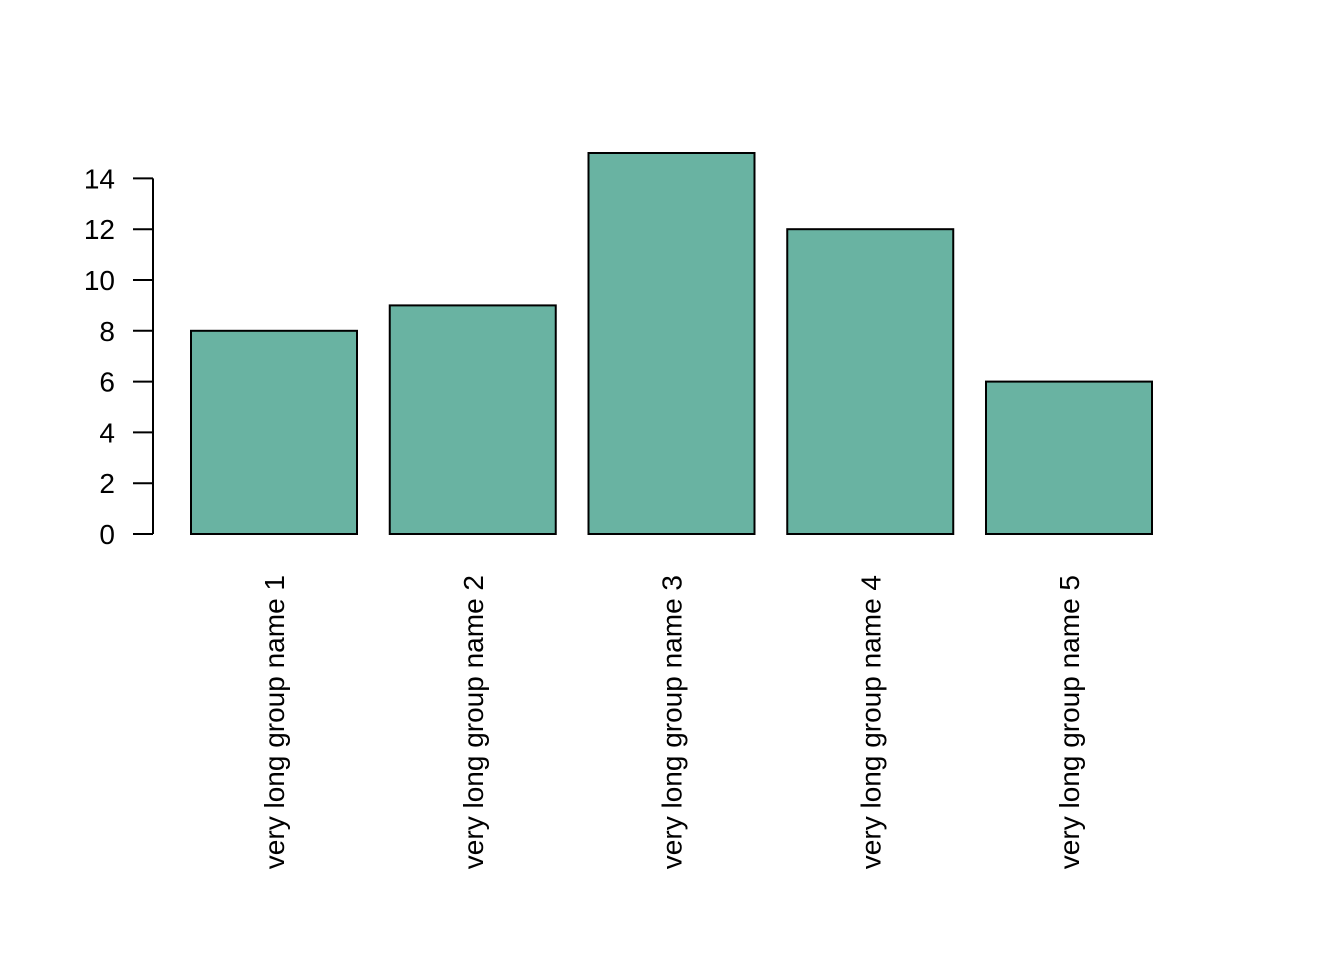 Image resolution: width=1344 pixels, height=960 pixels. Describe the element at coordinates (1069, 722) in the screenshot. I see `category-label: very long group name 5` at that location.